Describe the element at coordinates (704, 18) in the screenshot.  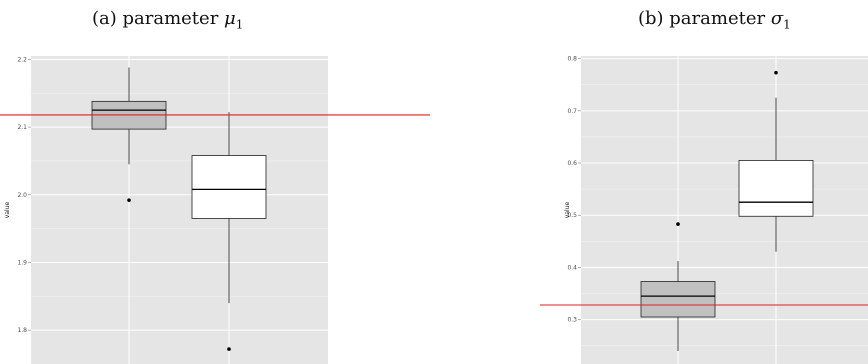
I see `caption-b-text: (b) parameter` at that location.